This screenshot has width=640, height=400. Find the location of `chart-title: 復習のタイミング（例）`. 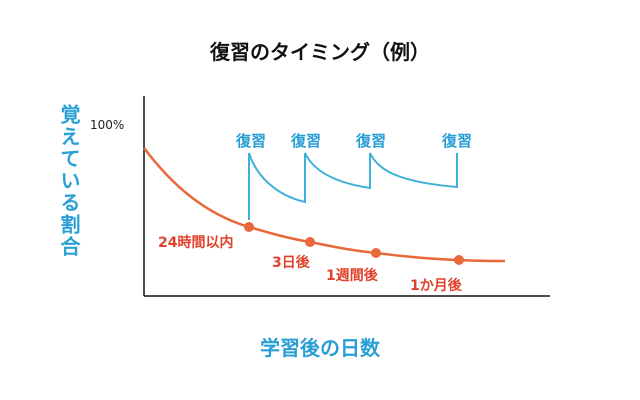

chart-title: 復習のタイミング（例） is located at coordinates (320, 52).